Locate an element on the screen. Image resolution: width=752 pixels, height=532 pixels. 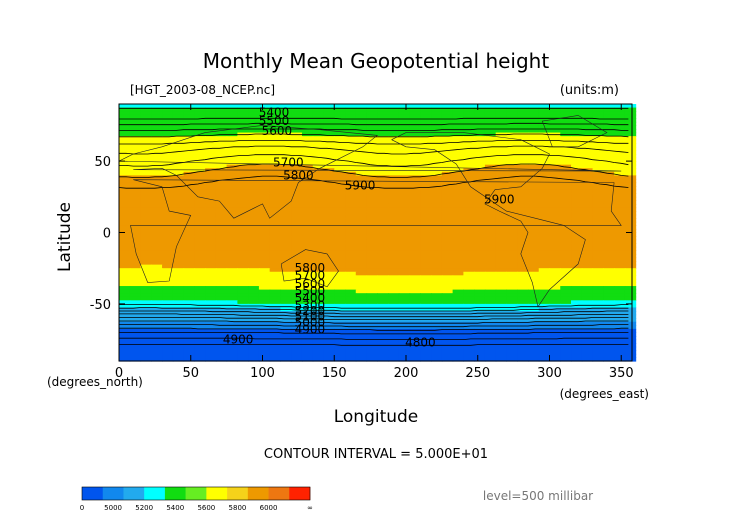
contour-line is located at coordinates (374, 326).